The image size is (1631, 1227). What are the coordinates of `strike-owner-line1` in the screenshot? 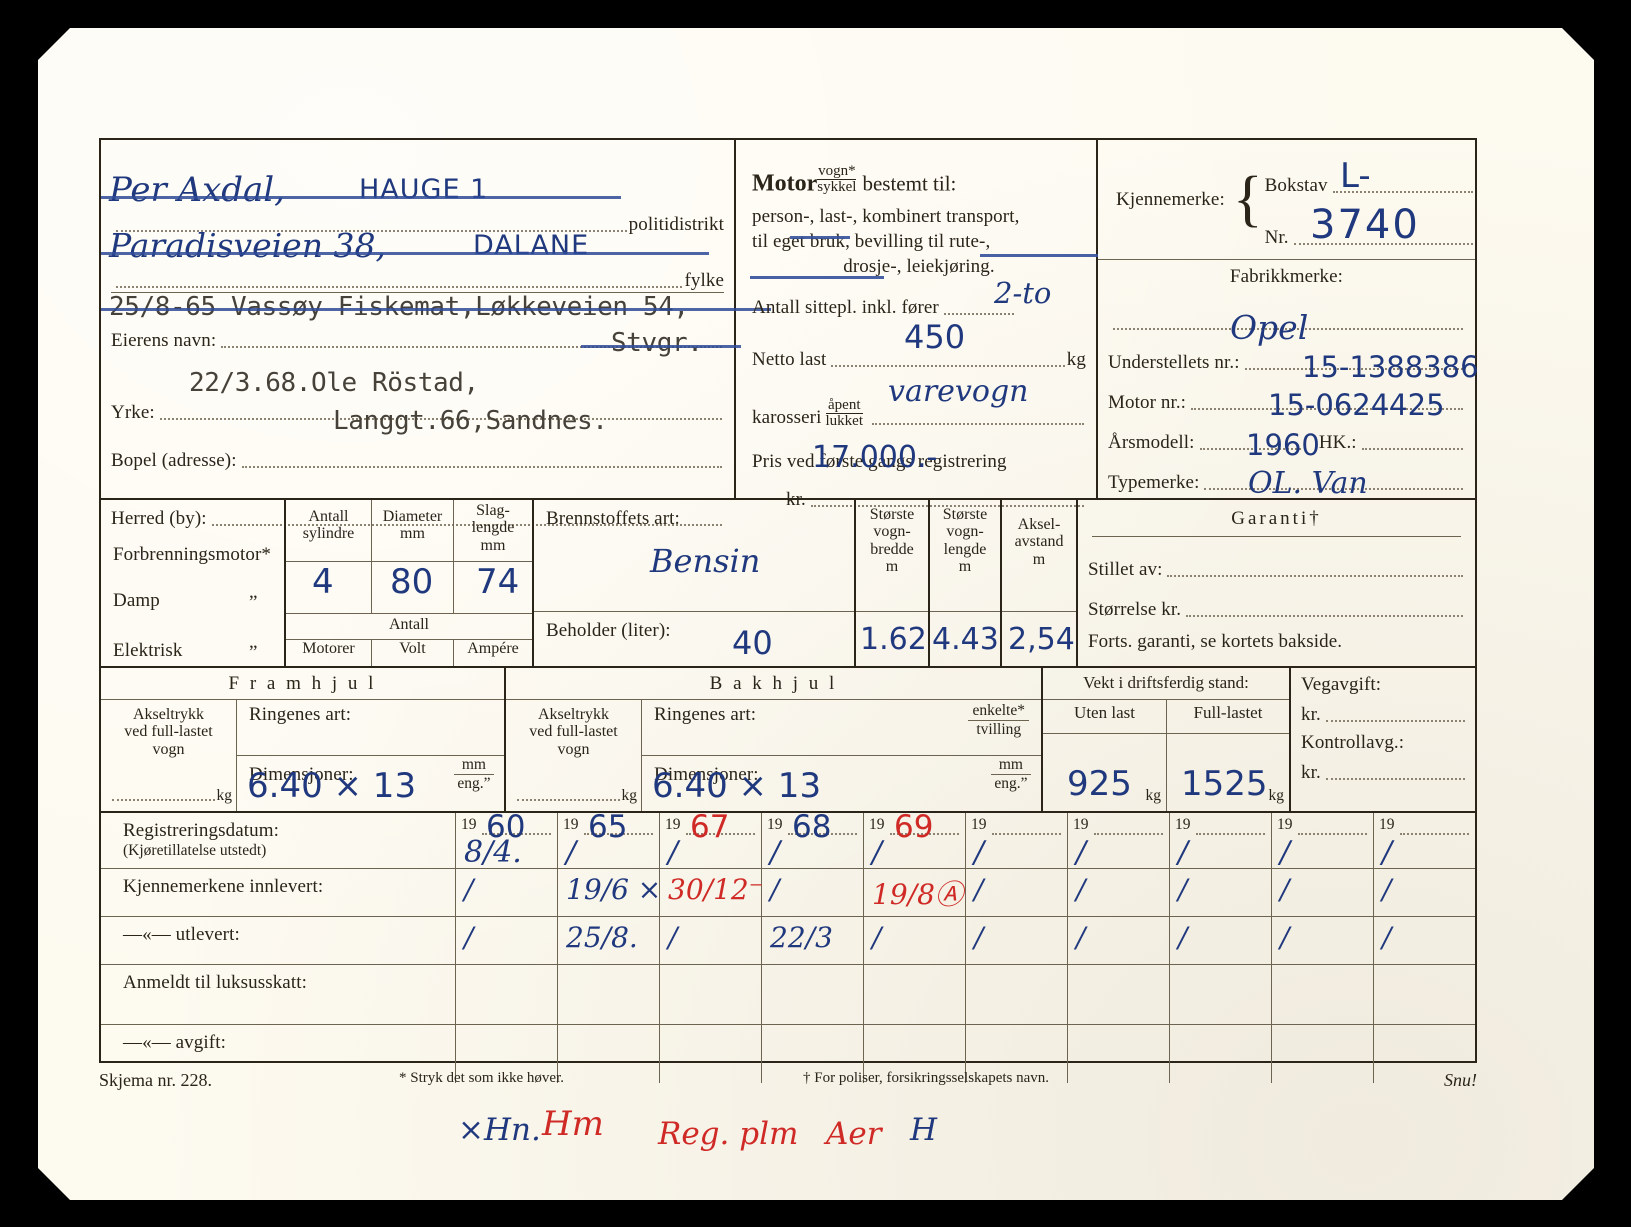 It's located at (361, 197).